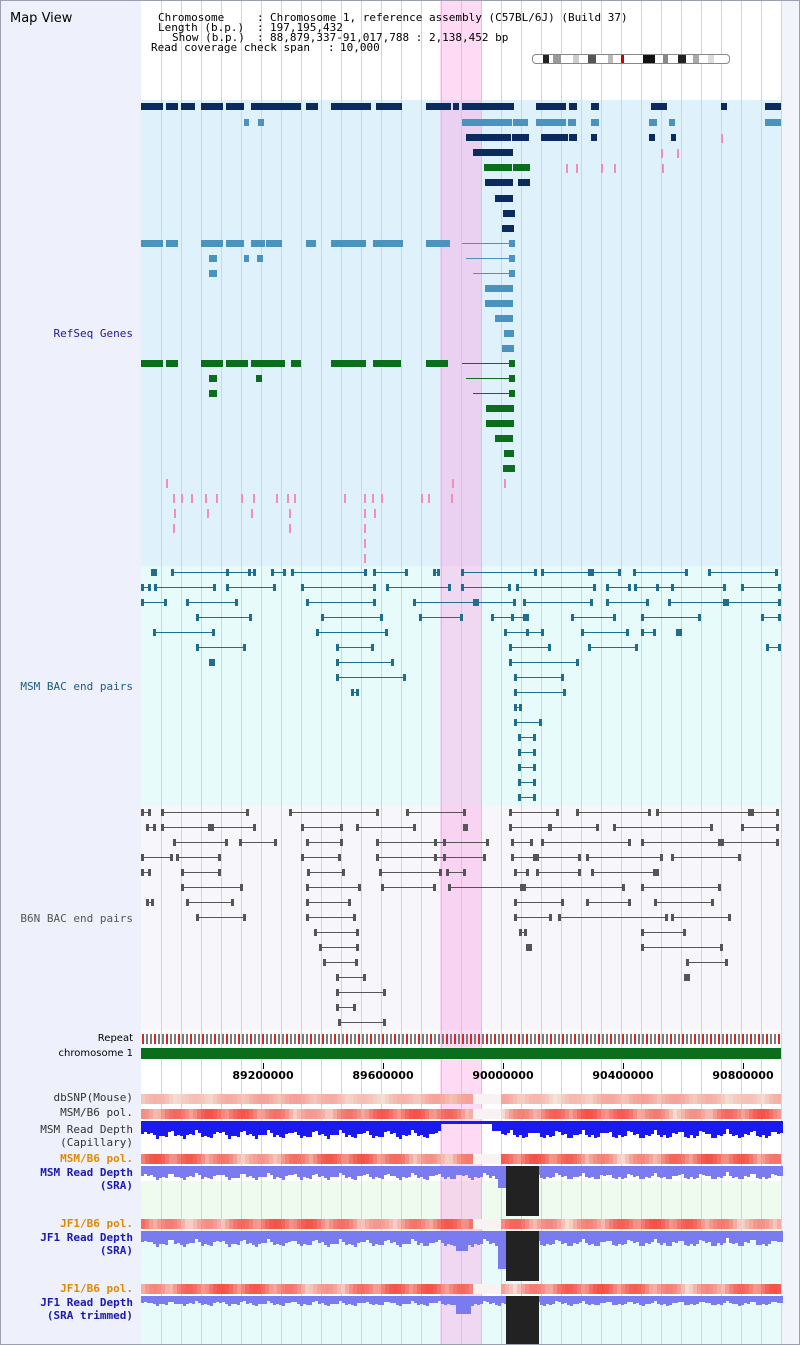 The height and width of the screenshot is (1345, 800). What do you see at coordinates (76, 686) in the screenshot?
I see `track-label-msm-bac: MSM BAC end pairs` at bounding box center [76, 686].